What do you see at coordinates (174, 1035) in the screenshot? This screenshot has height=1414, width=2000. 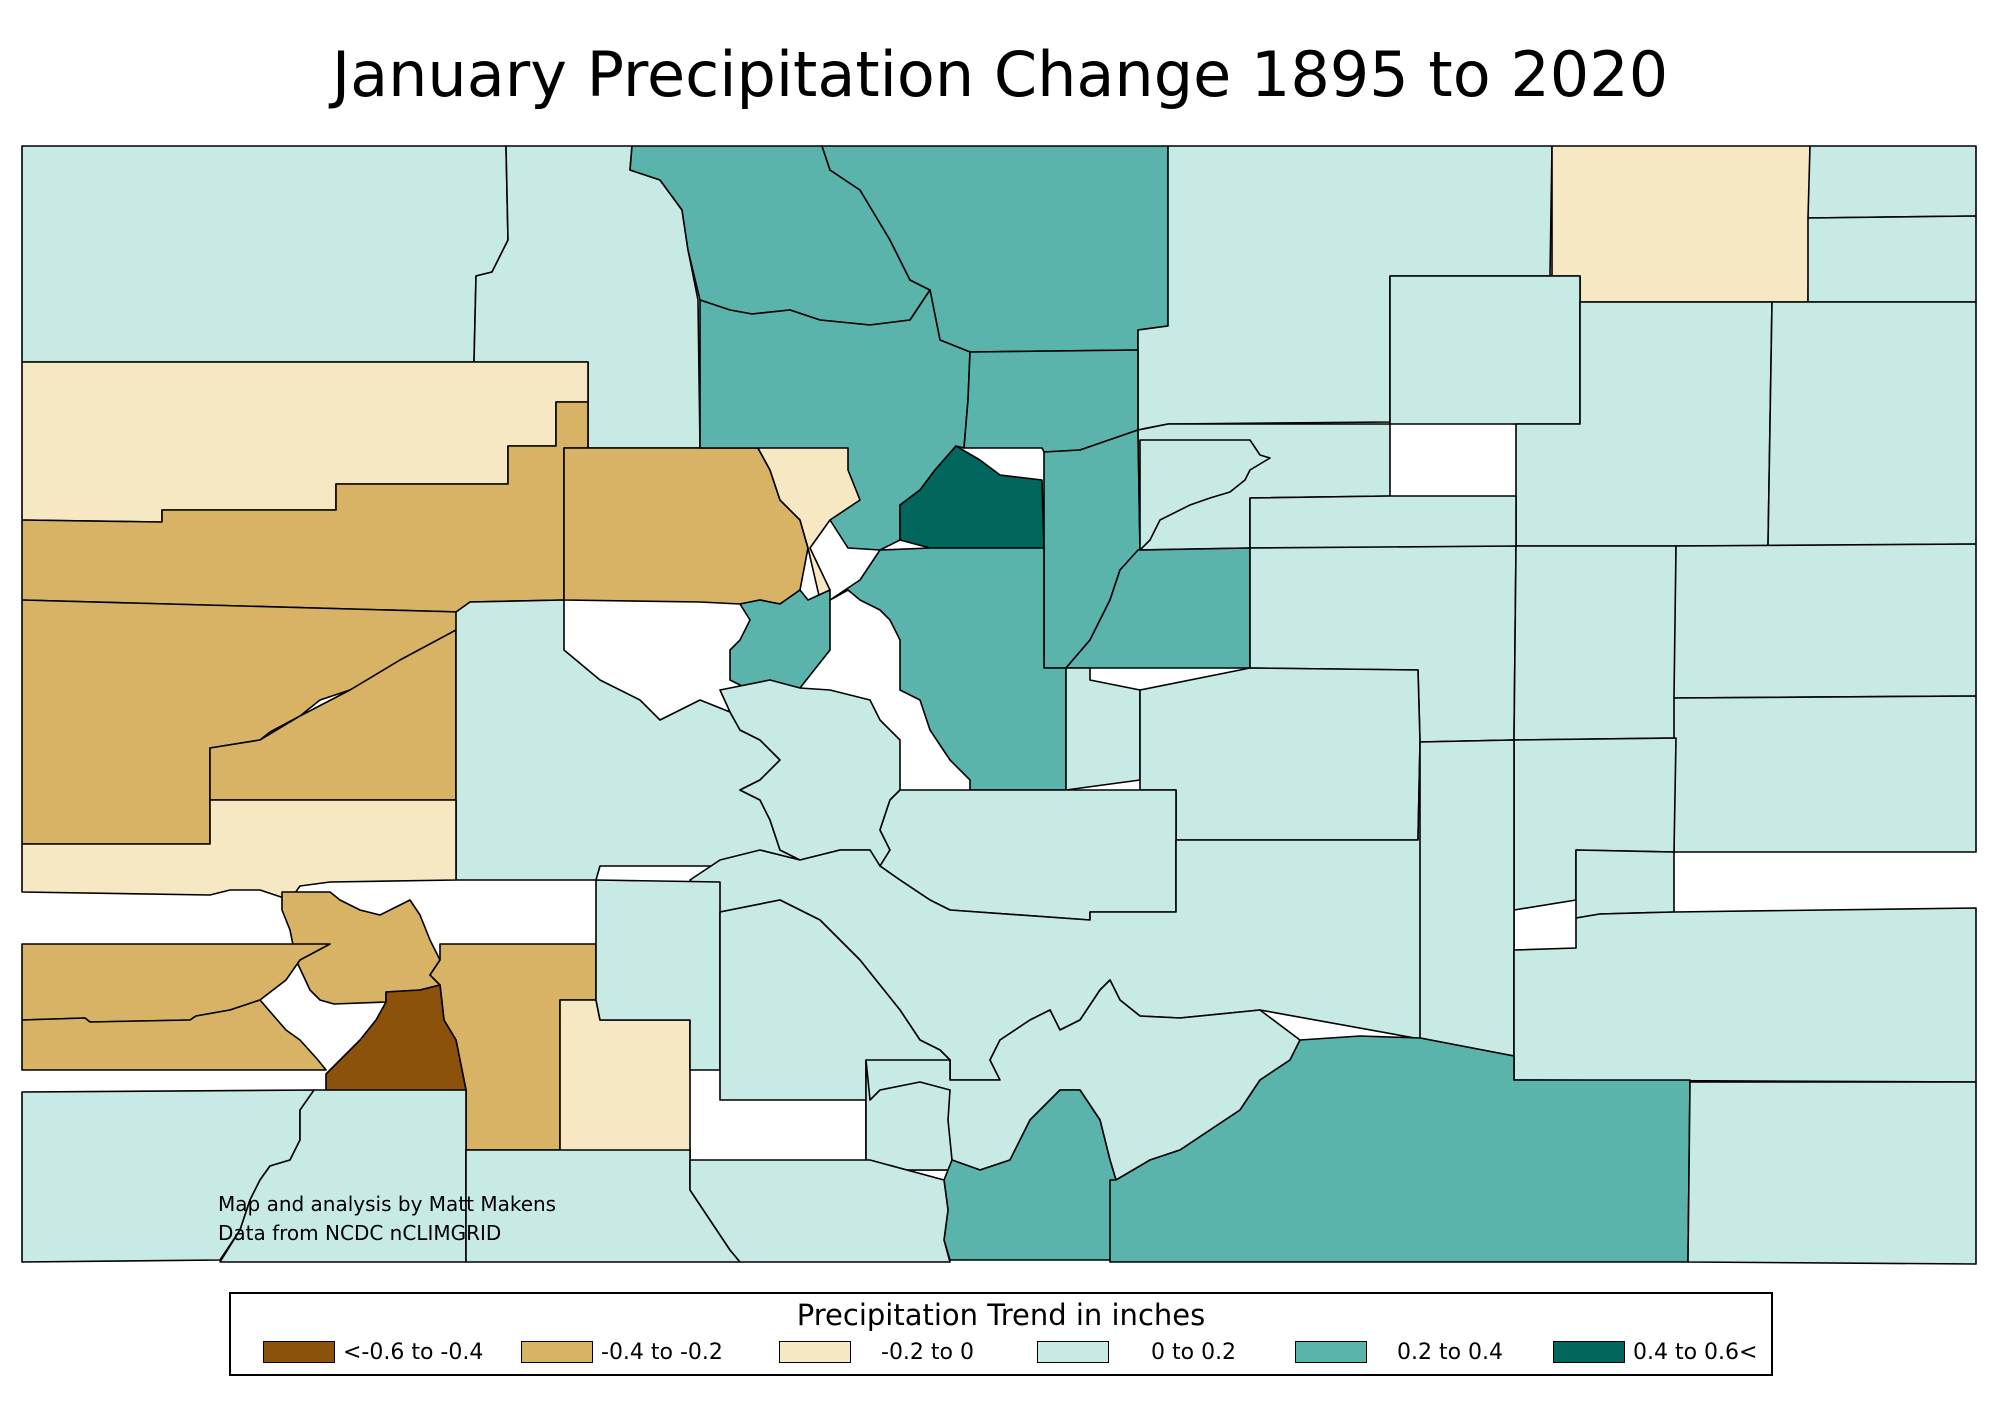 I see `county-dolores` at bounding box center [174, 1035].